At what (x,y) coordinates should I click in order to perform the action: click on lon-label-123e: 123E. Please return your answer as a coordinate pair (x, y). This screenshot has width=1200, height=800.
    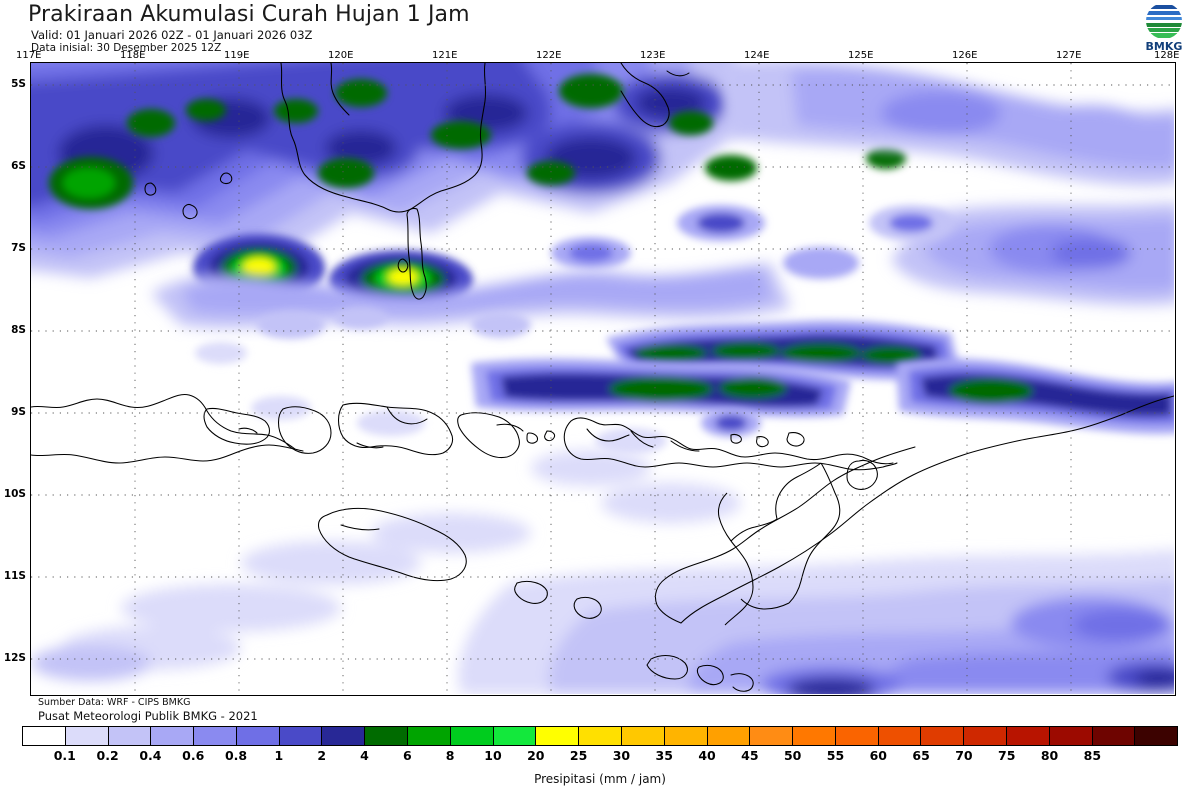
    Looking at the image, I should click on (653, 55).